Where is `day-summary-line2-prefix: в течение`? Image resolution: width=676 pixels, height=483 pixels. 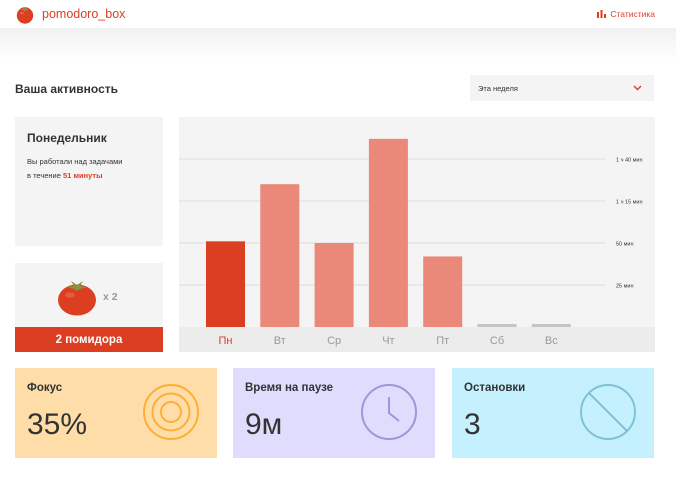 day-summary-line2-prefix: в течение is located at coordinates (45, 175).